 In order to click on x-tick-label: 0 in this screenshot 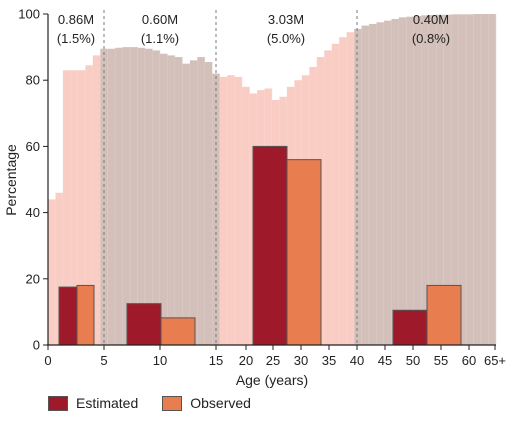, I will do `click(47, 360)`.